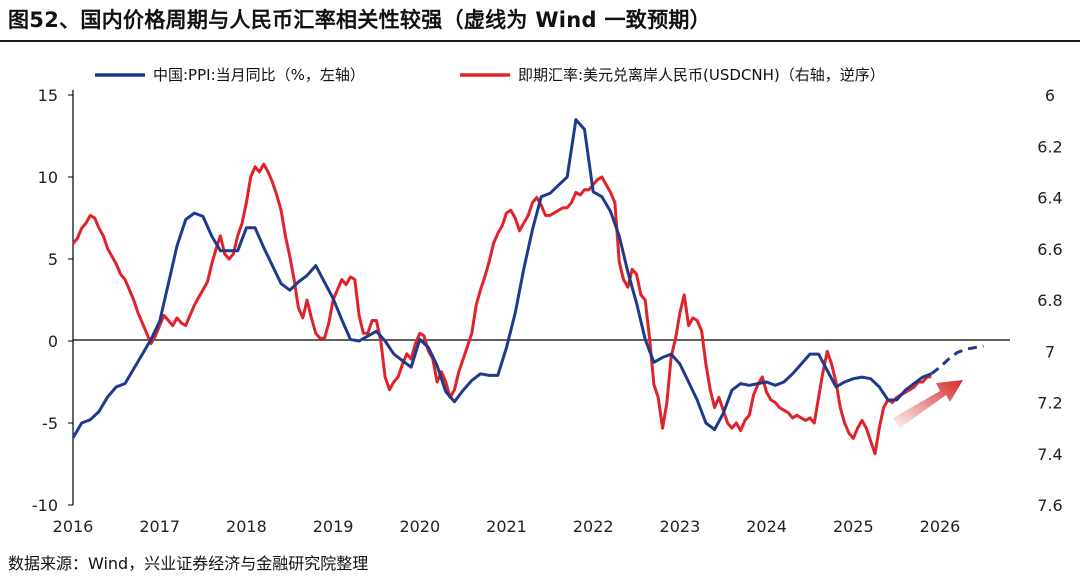 The width and height of the screenshot is (1080, 576). Describe the element at coordinates (766, 526) in the screenshot. I see `x-tick-label: 2024` at that location.